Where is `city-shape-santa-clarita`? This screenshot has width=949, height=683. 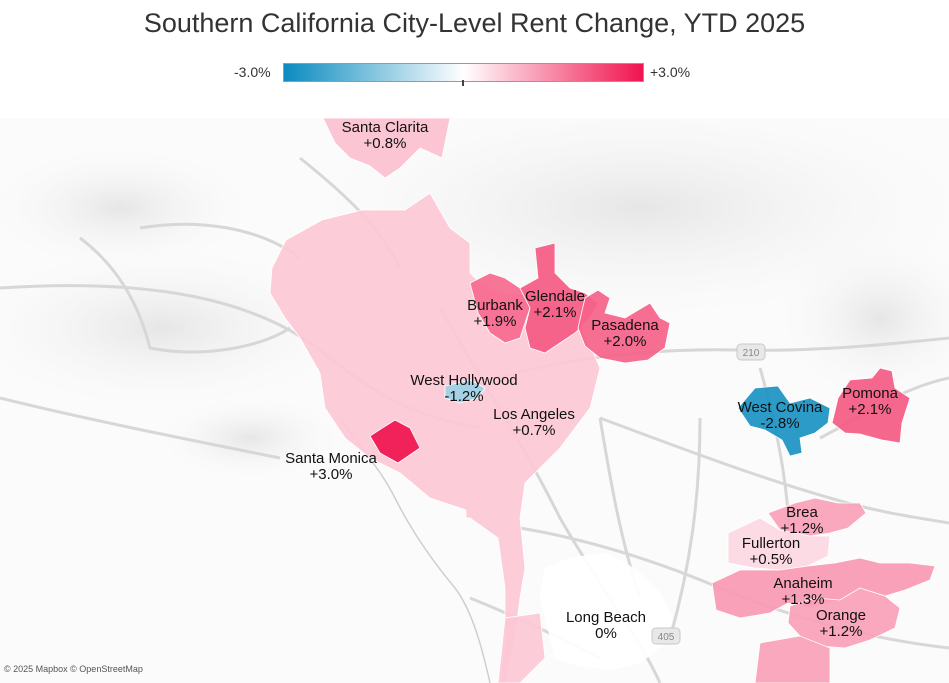 city-shape-santa-clarita is located at coordinates (386, 148).